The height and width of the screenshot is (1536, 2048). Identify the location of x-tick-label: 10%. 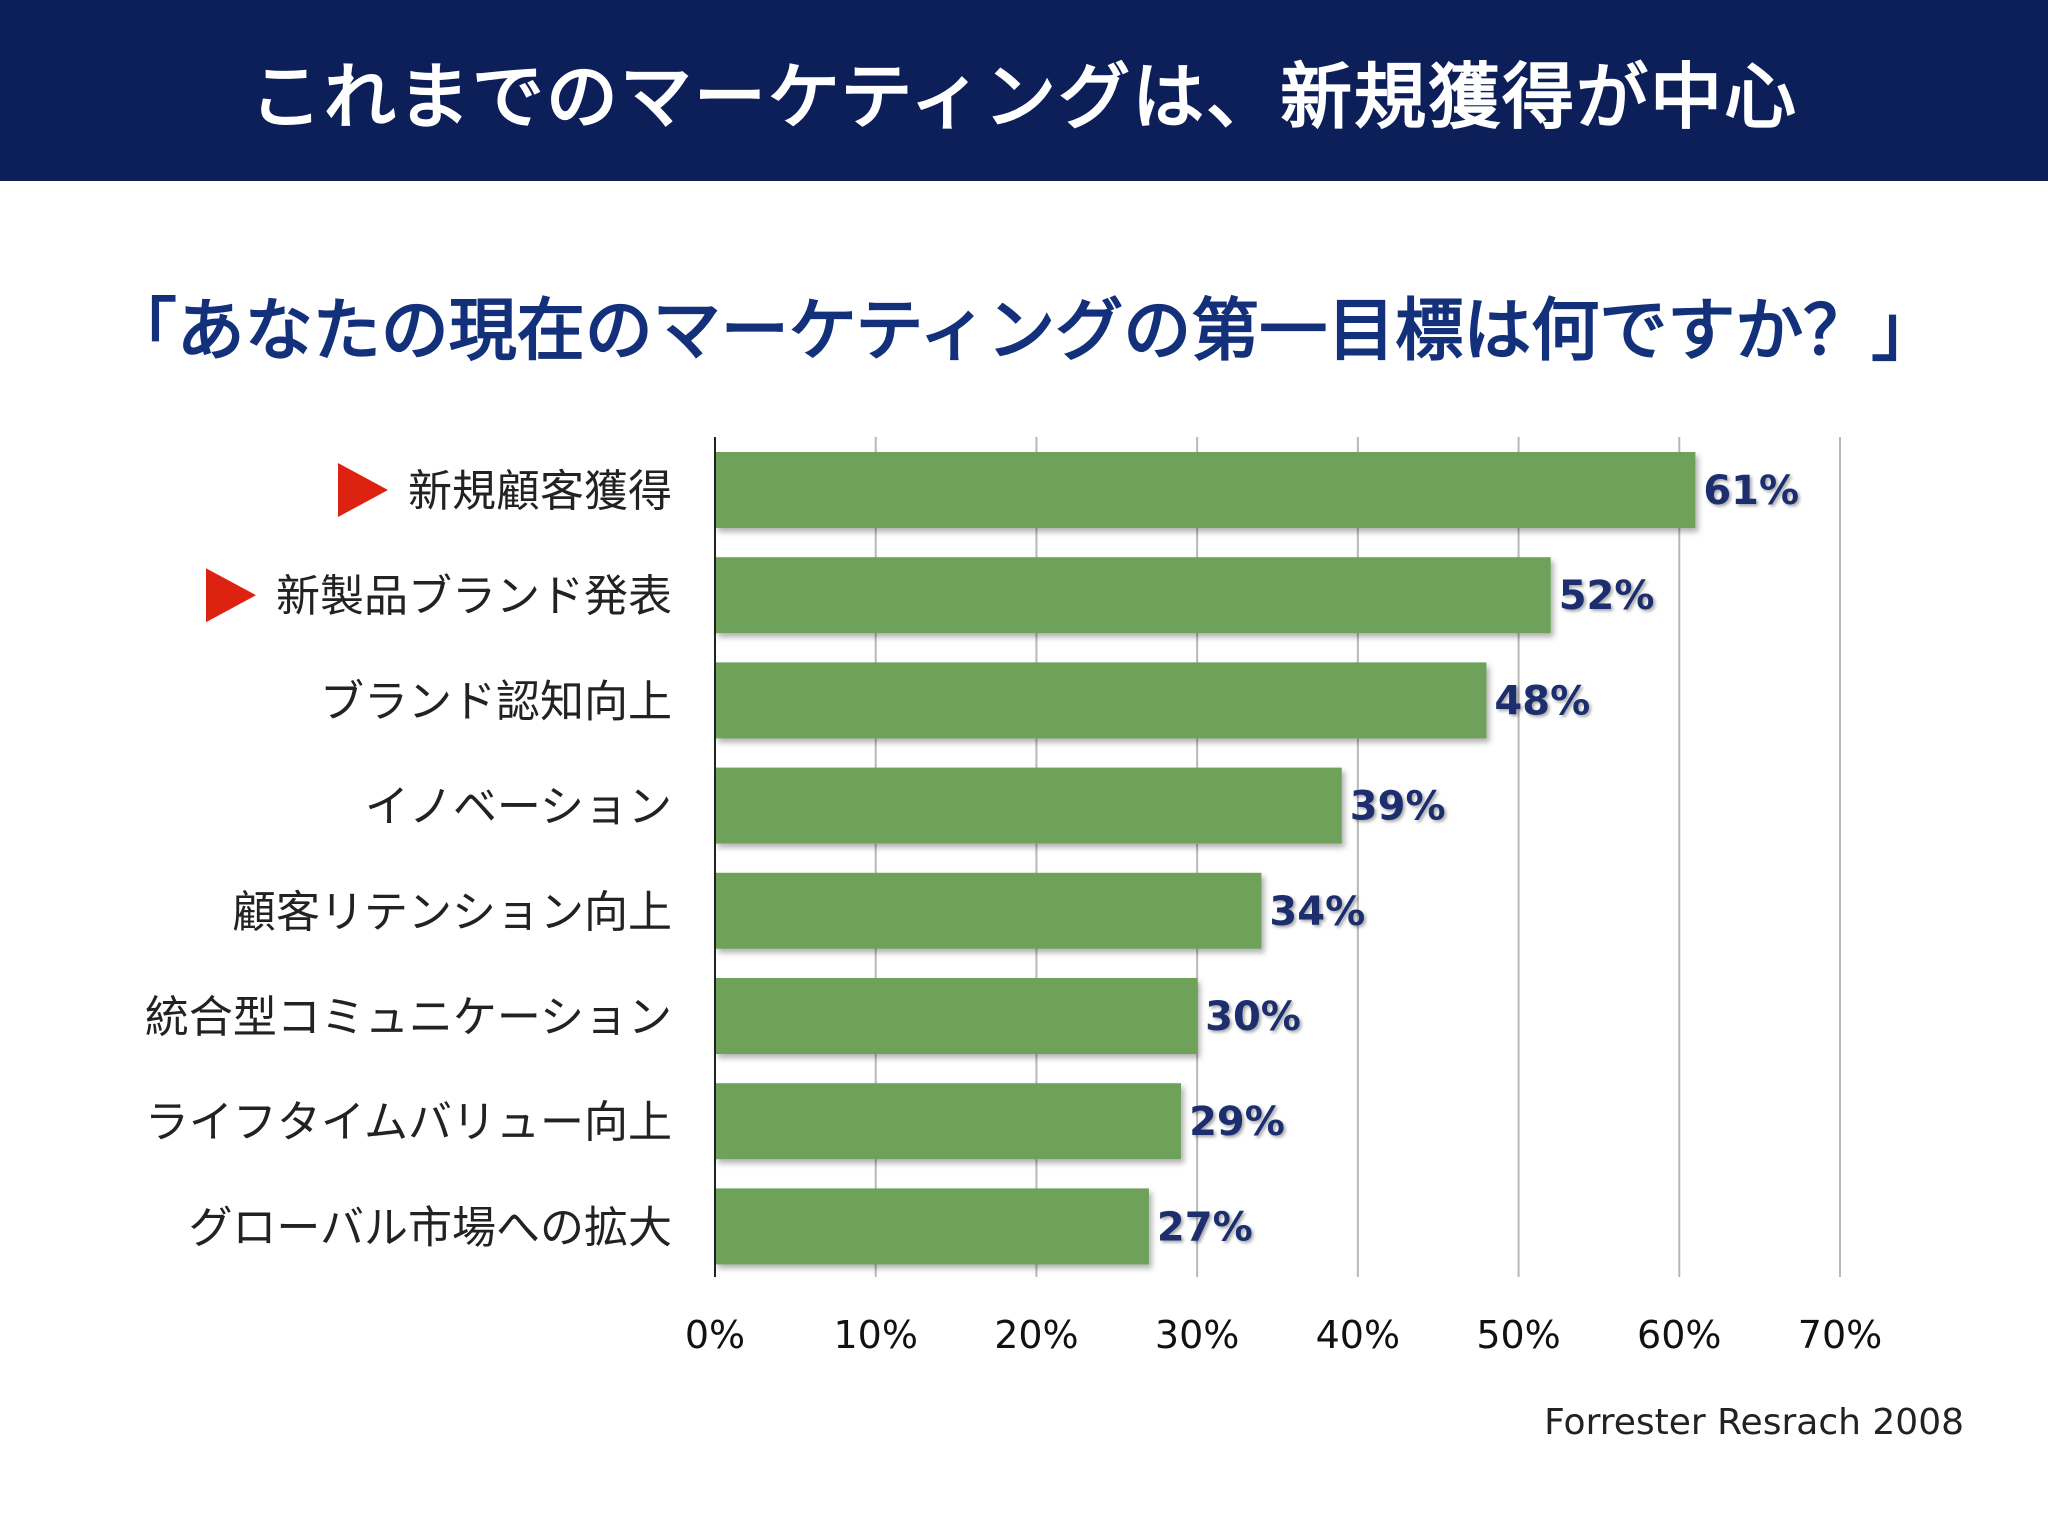
(875, 1335).